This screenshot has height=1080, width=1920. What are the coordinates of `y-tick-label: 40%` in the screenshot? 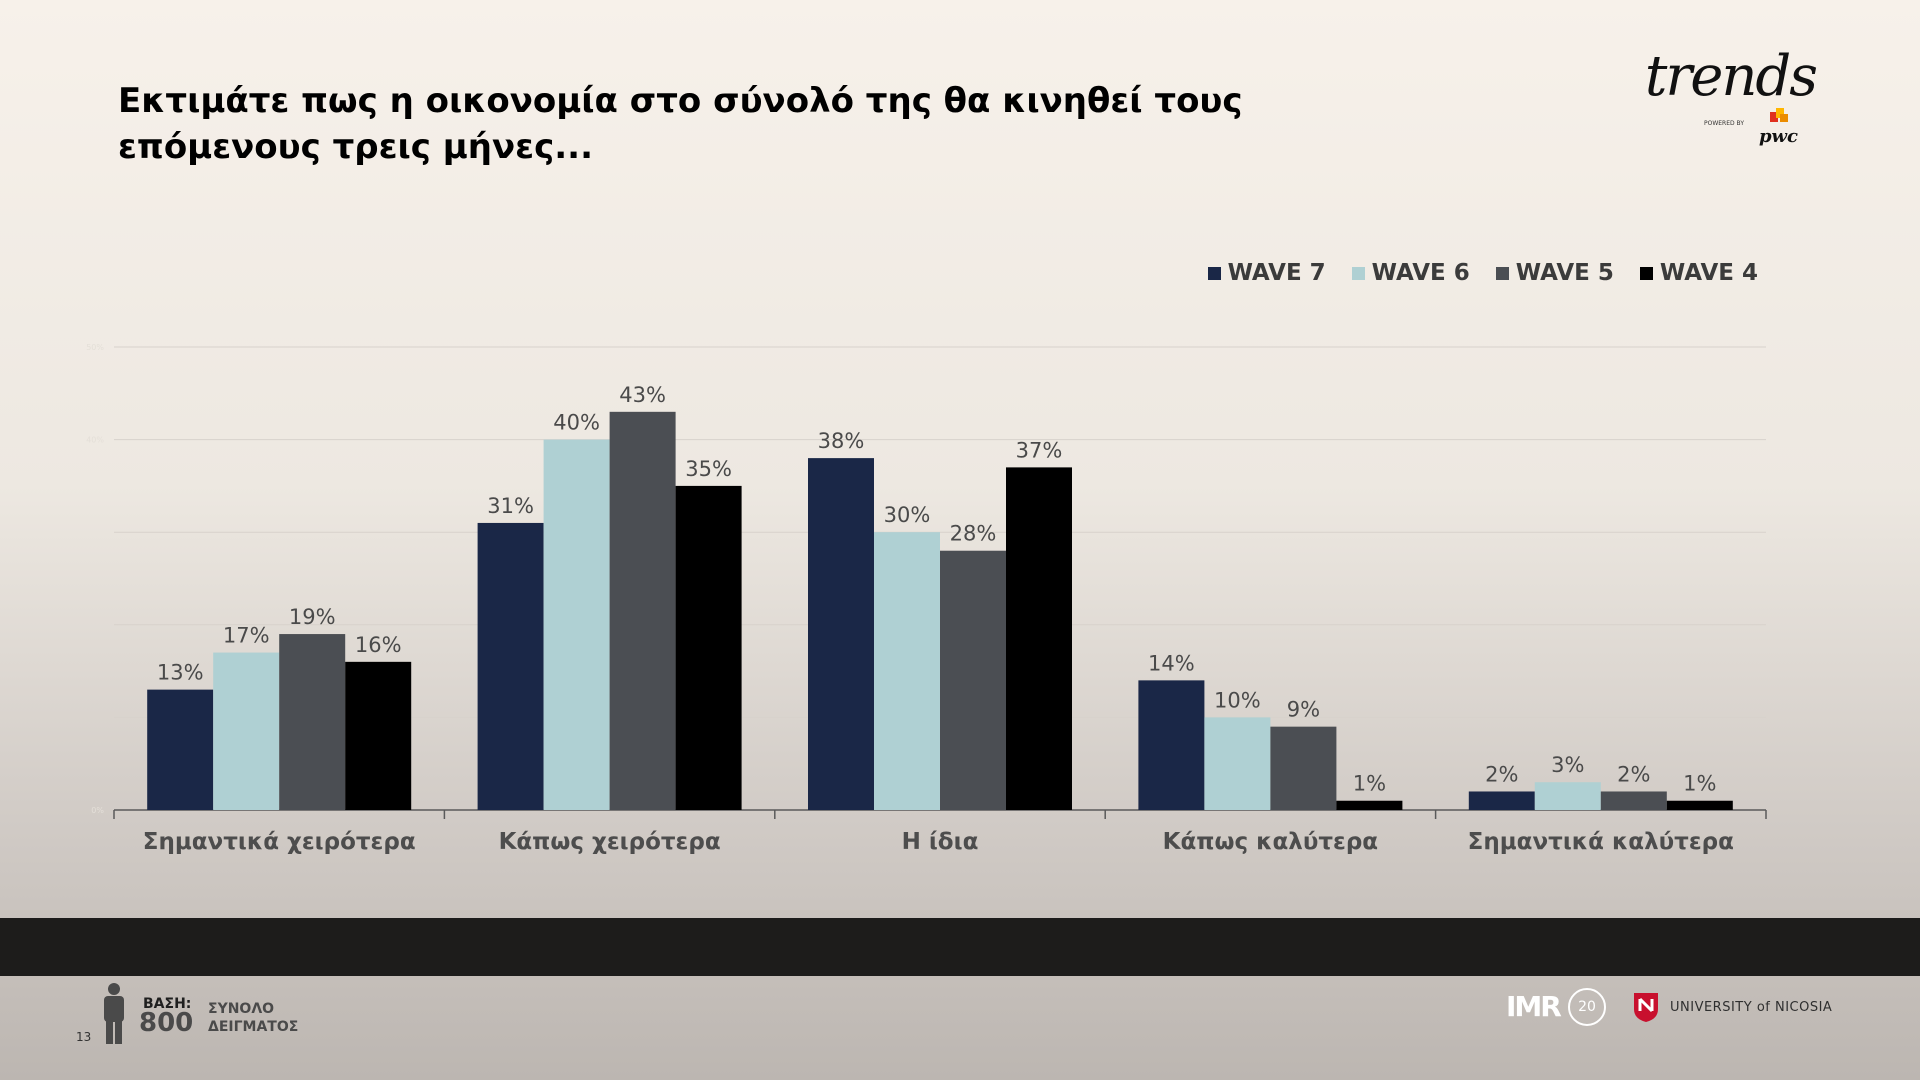 It's located at (95, 440).